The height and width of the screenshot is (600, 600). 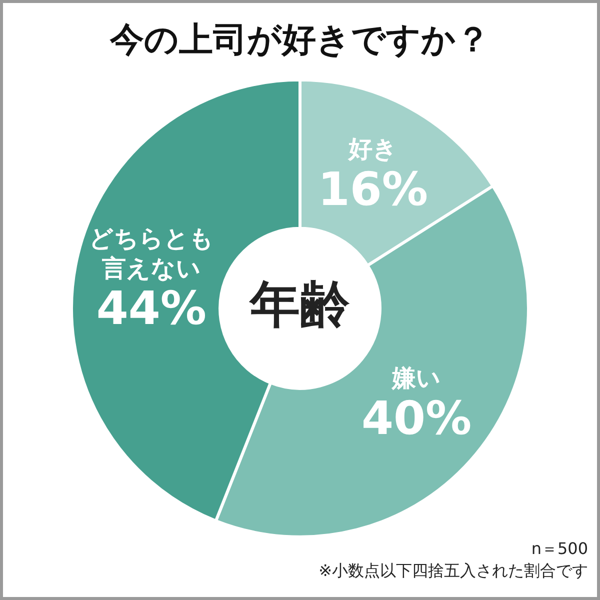 What do you see at coordinates (373, 189) in the screenshot?
I see `data-label: 16%` at bounding box center [373, 189].